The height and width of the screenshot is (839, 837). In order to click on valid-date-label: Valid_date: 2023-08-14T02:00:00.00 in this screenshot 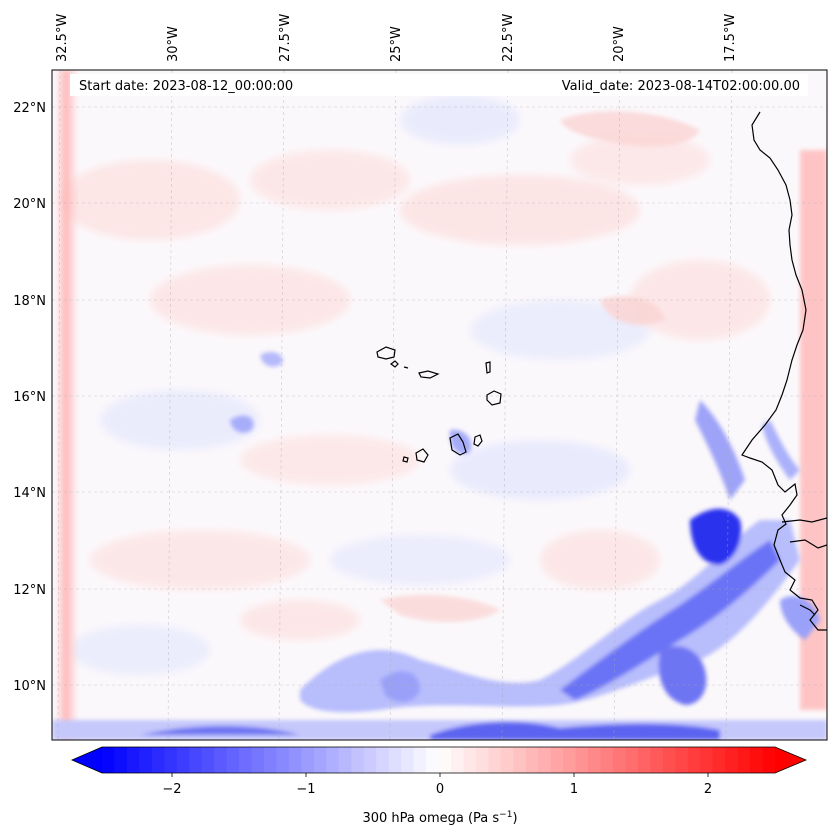, I will do `click(681, 86)`.